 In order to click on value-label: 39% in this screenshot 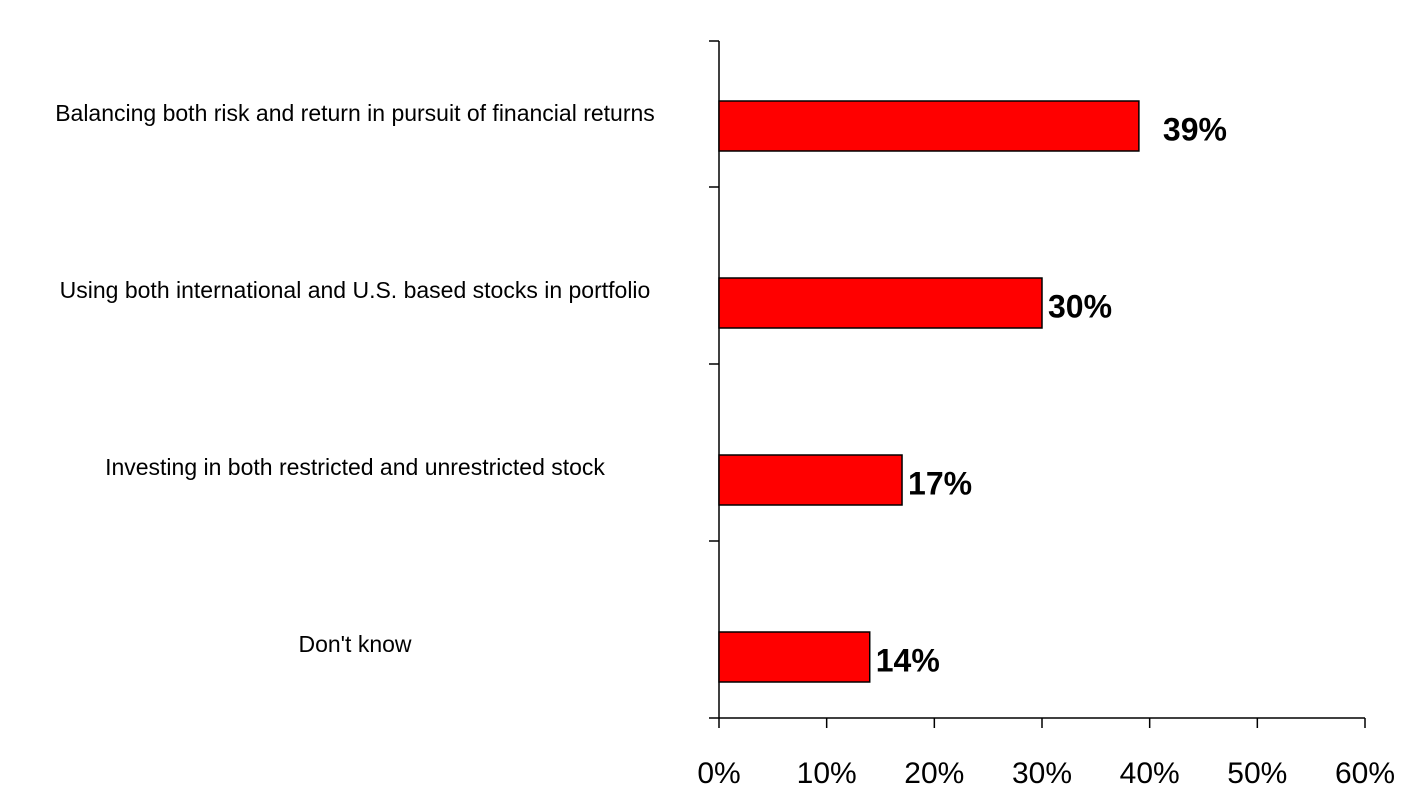, I will do `click(1195, 129)`.